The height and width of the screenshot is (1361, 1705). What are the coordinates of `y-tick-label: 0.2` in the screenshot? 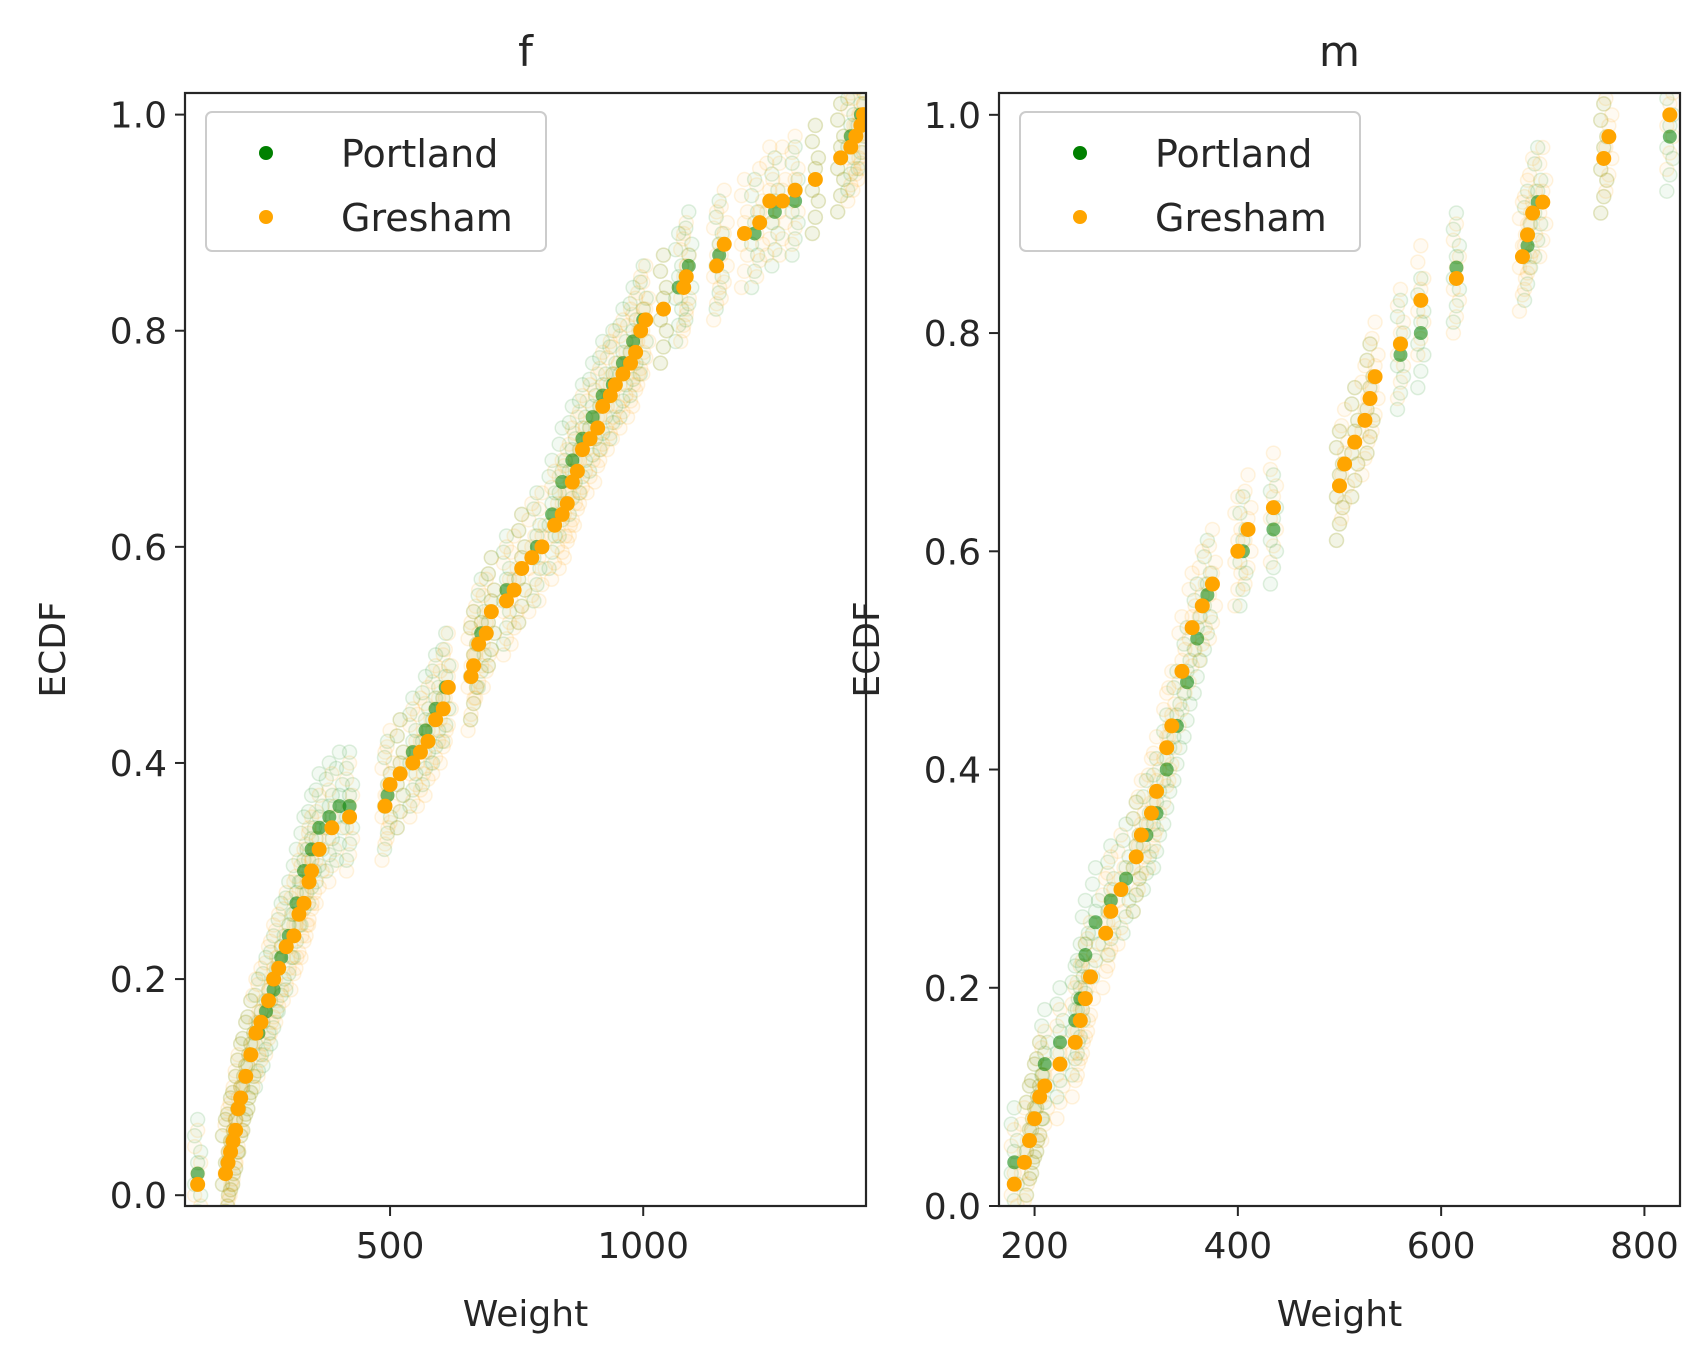 It's located at (952, 989).